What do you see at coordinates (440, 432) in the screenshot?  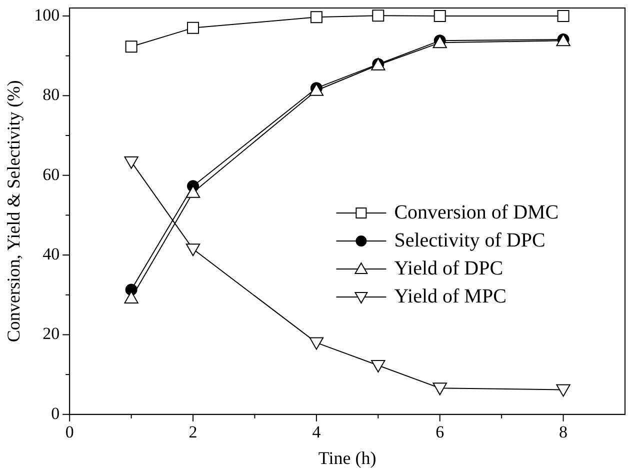 I see `x-tick-label: 6` at bounding box center [440, 432].